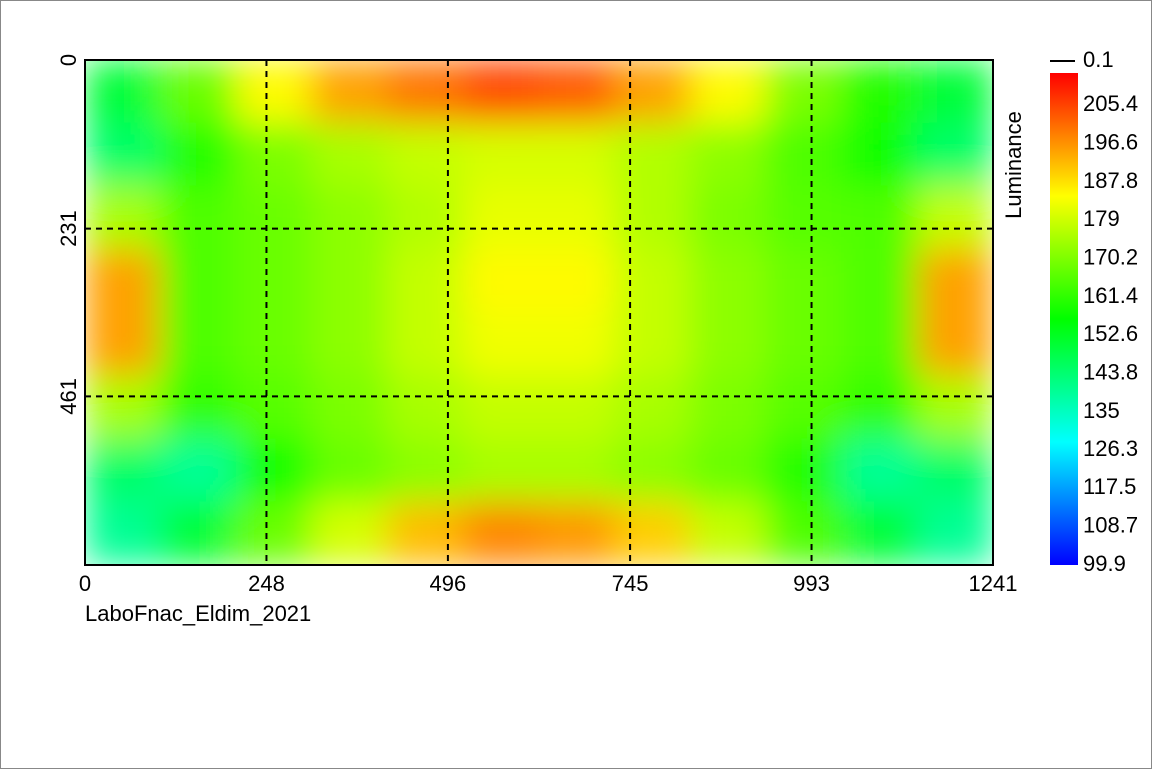  Describe the element at coordinates (1013, 165) in the screenshot. I see `colorbar-label: Luminance` at that location.